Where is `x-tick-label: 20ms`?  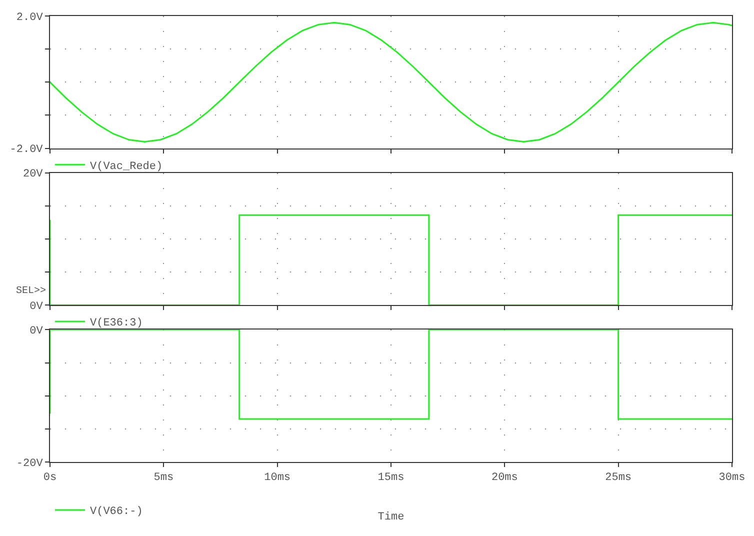 x-tick-label: 20ms is located at coordinates (504, 478).